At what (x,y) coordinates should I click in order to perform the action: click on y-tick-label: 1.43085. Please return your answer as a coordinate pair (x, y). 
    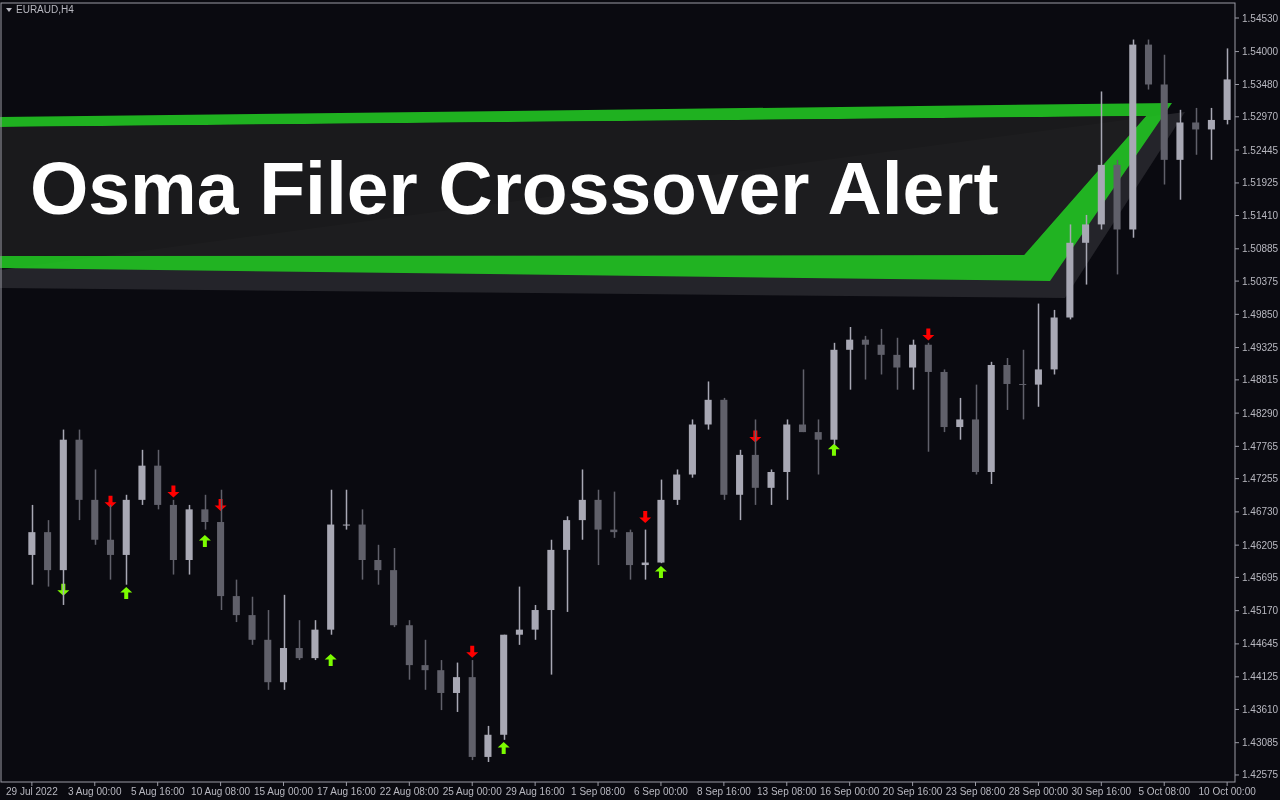
    Looking at the image, I should click on (1260, 743).